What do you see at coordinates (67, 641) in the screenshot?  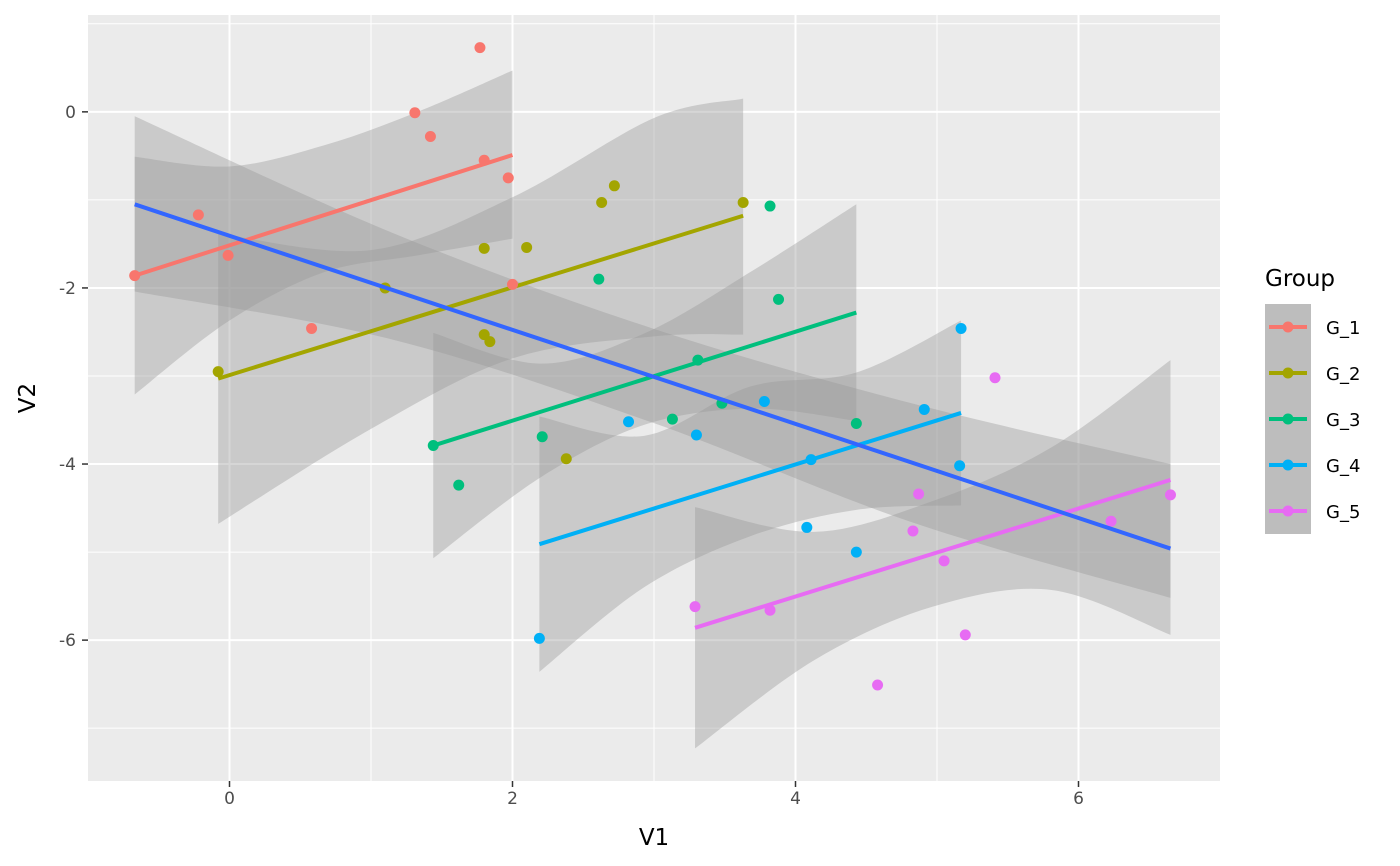 I see `y-tick-label: -6` at bounding box center [67, 641].